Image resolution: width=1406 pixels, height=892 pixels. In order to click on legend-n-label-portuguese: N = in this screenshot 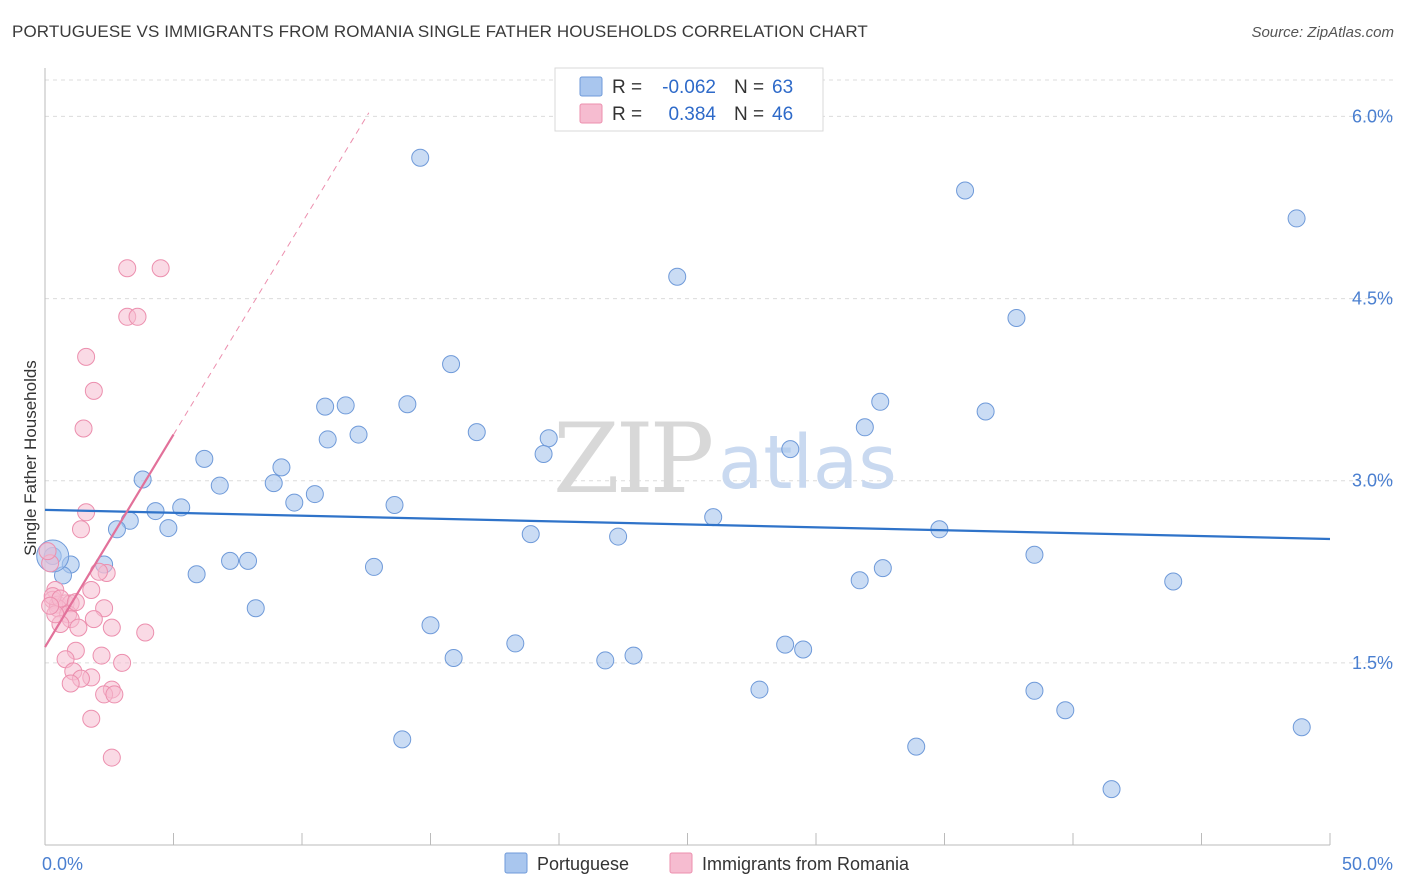, I will do `click(749, 87)`.